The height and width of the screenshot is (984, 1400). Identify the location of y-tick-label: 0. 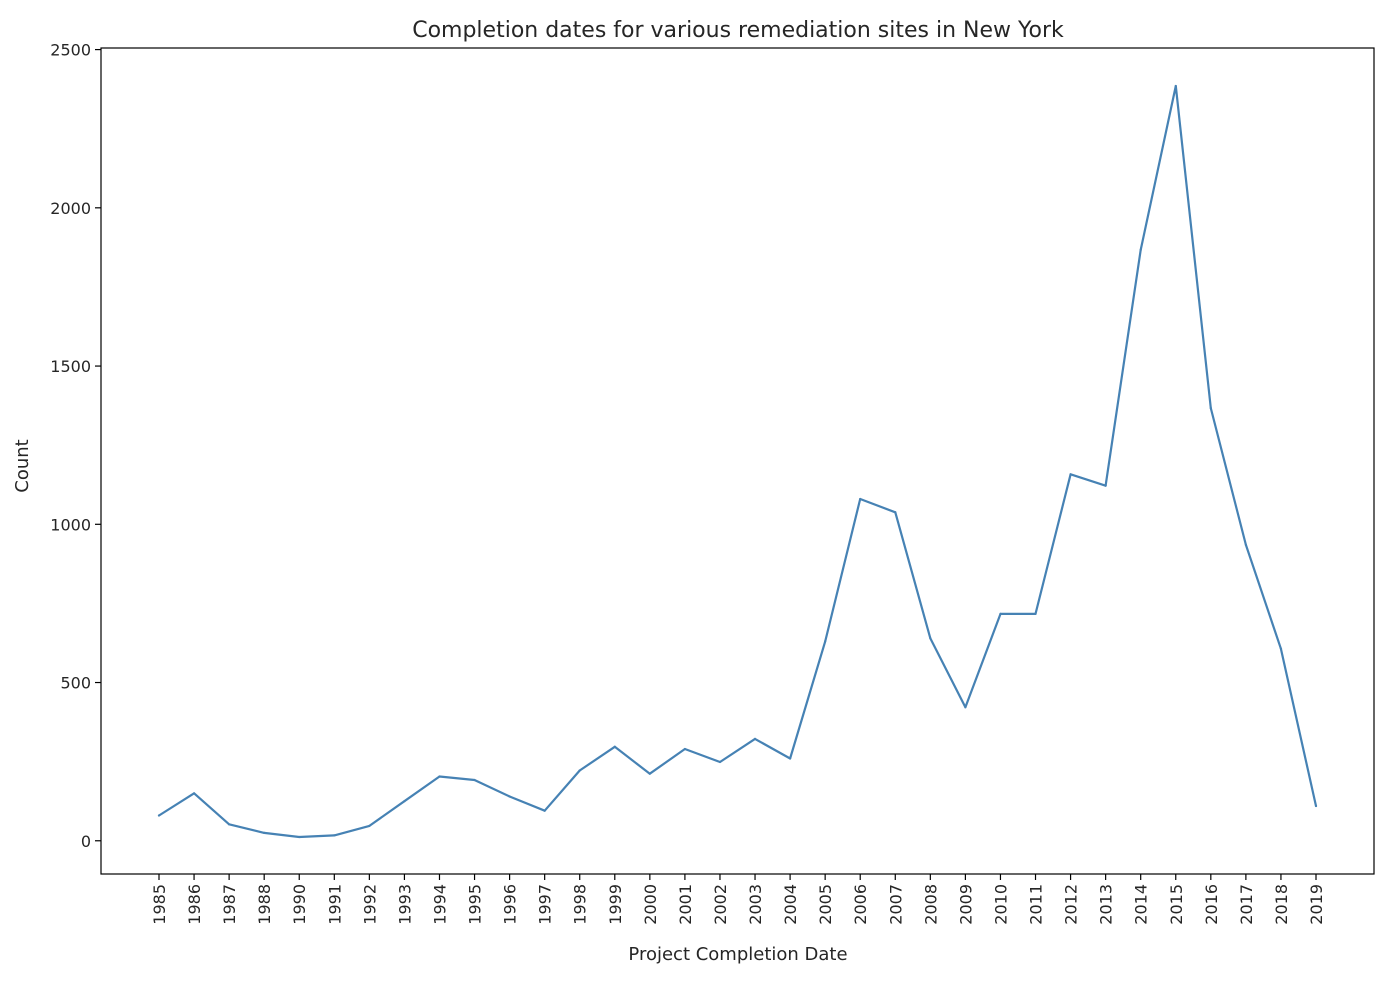
(86, 841).